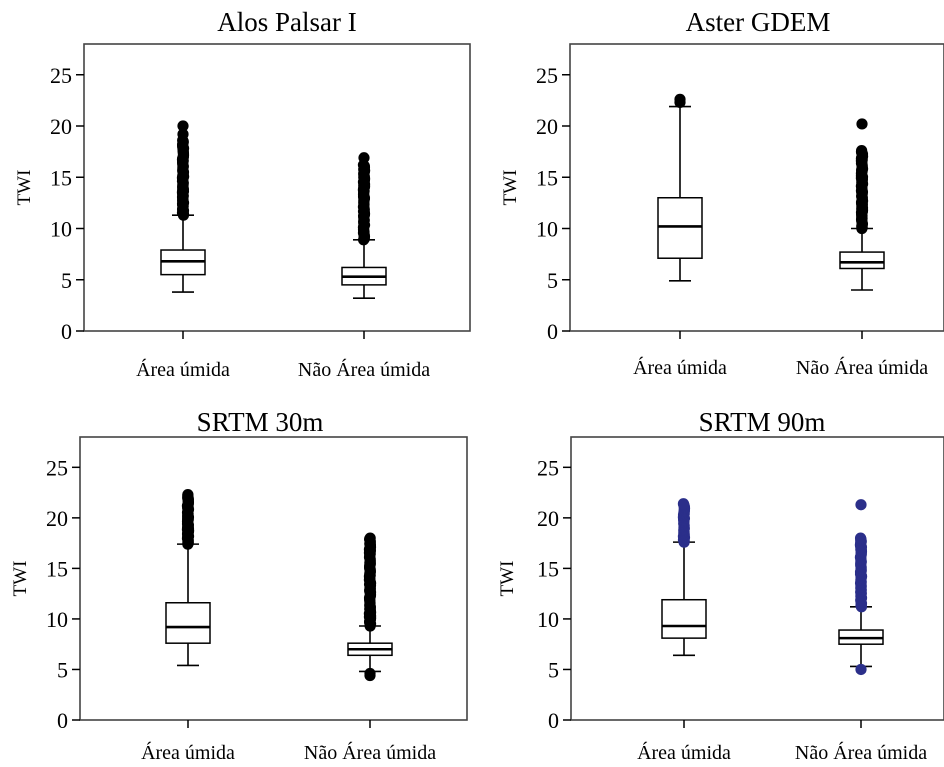 The width and height of the screenshot is (944, 767). What do you see at coordinates (260, 422) in the screenshot?
I see `chart-title: SRTM 30m` at bounding box center [260, 422].